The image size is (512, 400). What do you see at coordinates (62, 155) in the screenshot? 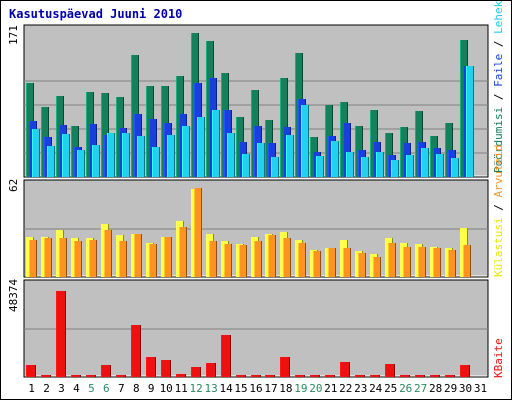
I see `bar-top-Lehekülgi-day-3-hl` at bounding box center [62, 155].